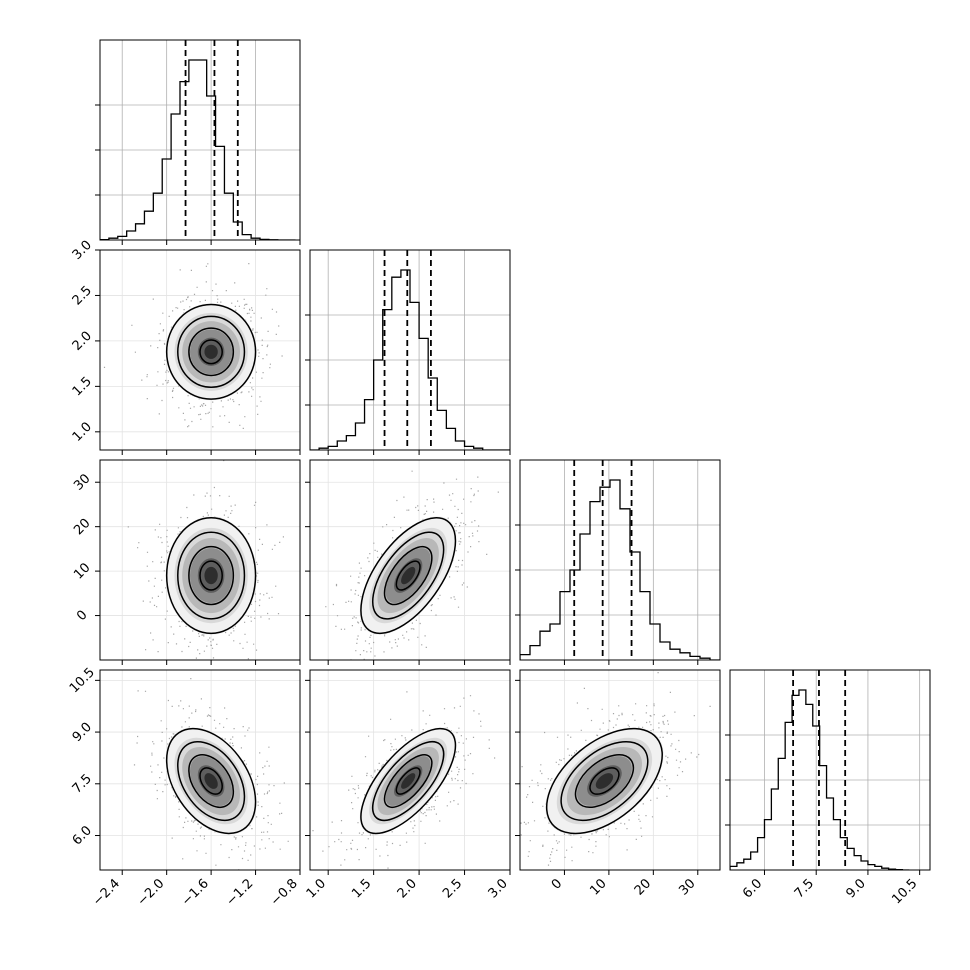  What do you see at coordinates (82, 784) in the screenshot?
I see `y-tick-label-4-2: 7.5` at bounding box center [82, 784].